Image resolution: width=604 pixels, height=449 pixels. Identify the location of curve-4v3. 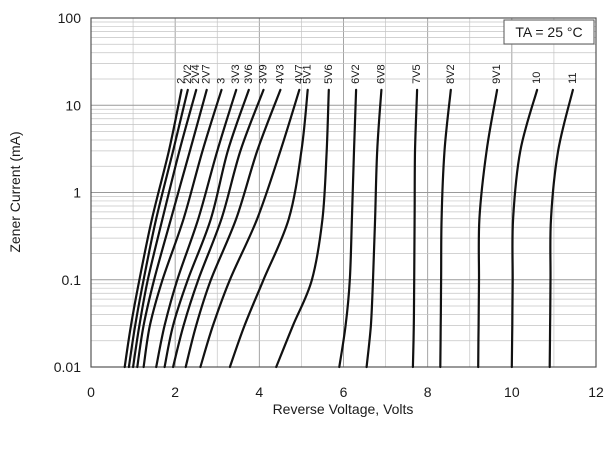
(233, 228).